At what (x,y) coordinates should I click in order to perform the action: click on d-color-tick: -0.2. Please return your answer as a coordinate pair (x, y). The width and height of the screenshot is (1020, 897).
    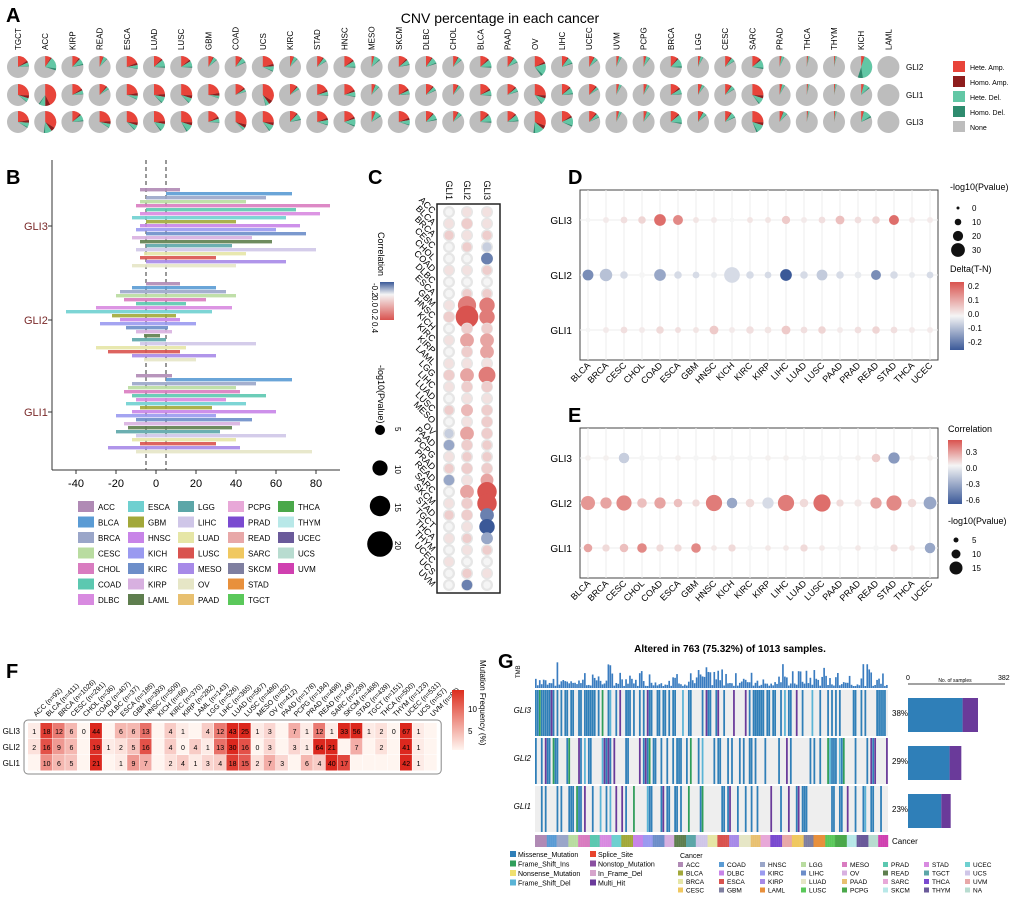
    Looking at the image, I should click on (975, 342).